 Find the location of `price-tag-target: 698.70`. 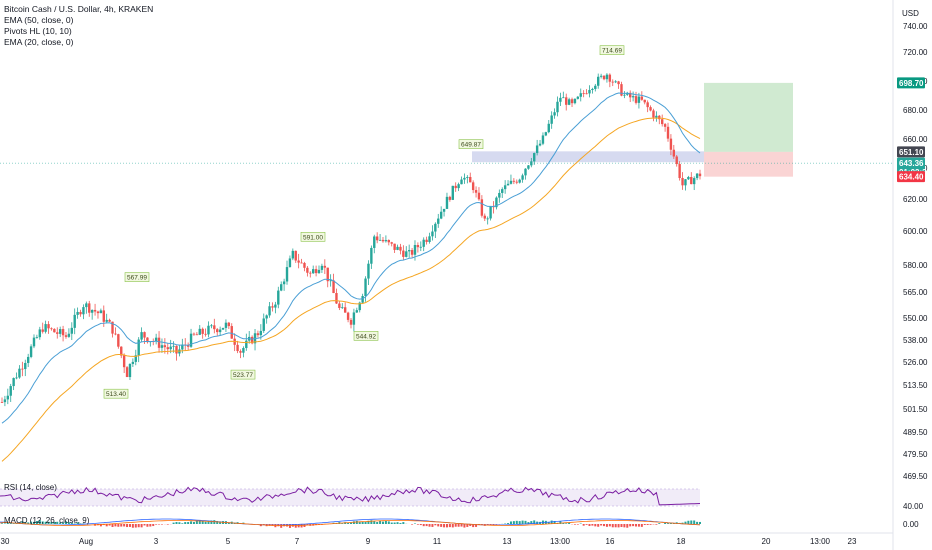

price-tag-target: 698.70 is located at coordinates (911, 83).